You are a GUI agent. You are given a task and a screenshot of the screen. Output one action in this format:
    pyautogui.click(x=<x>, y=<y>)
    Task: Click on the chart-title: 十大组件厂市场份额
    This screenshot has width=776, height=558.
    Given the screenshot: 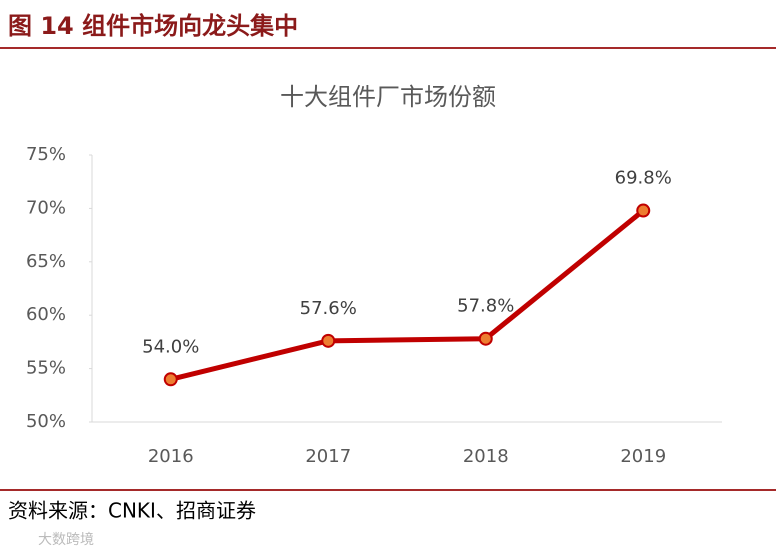 What is the action you would take?
    pyautogui.click(x=388, y=97)
    